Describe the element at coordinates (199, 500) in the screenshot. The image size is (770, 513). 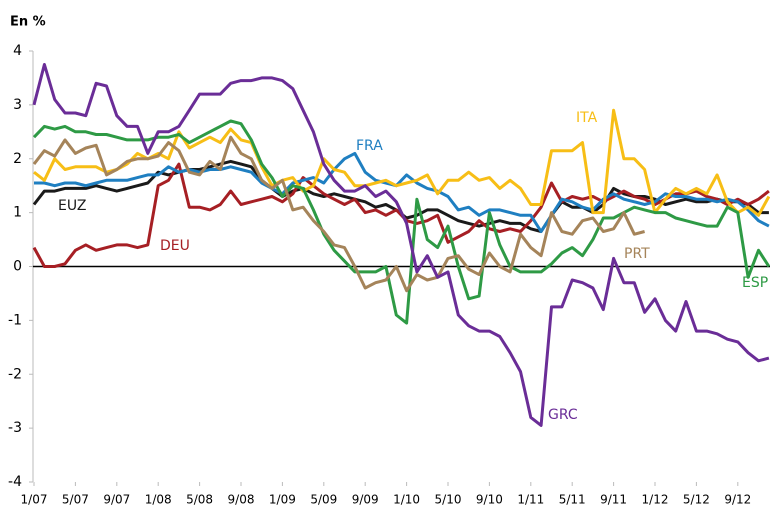
I see `x-tick-label: 5/08` at that location.